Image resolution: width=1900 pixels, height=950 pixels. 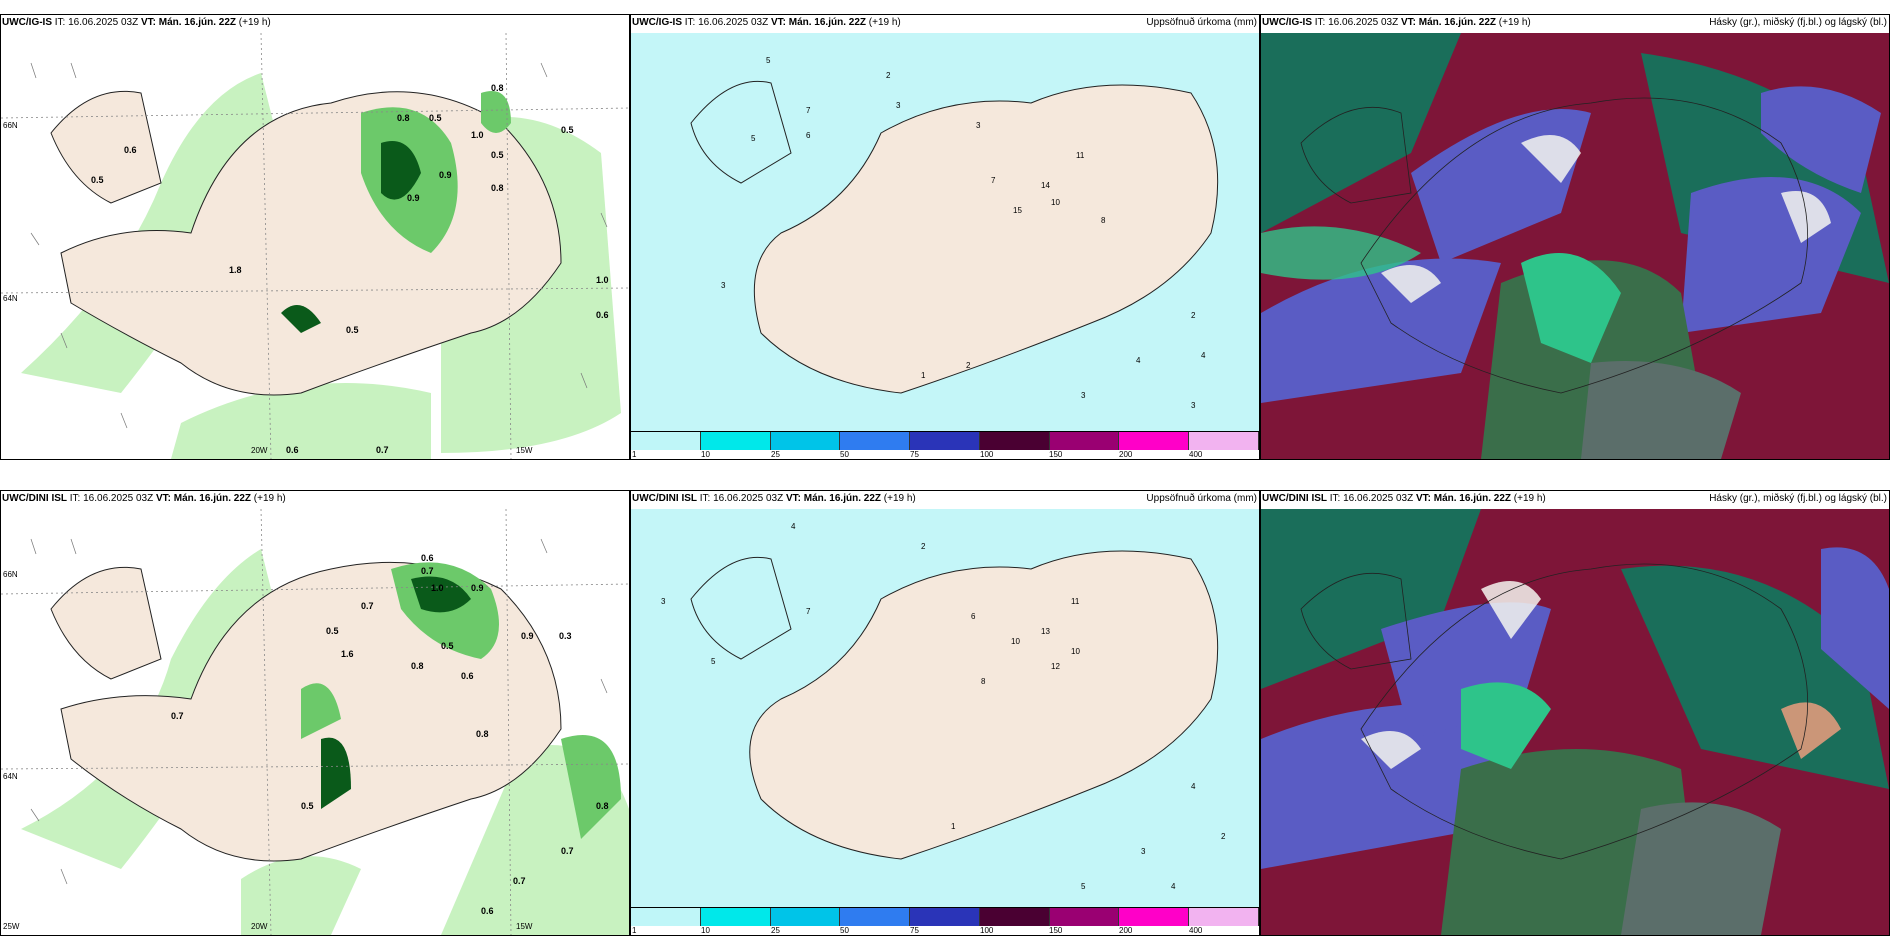 I want to click on colorbar-label: 25, so click(x=775, y=930).